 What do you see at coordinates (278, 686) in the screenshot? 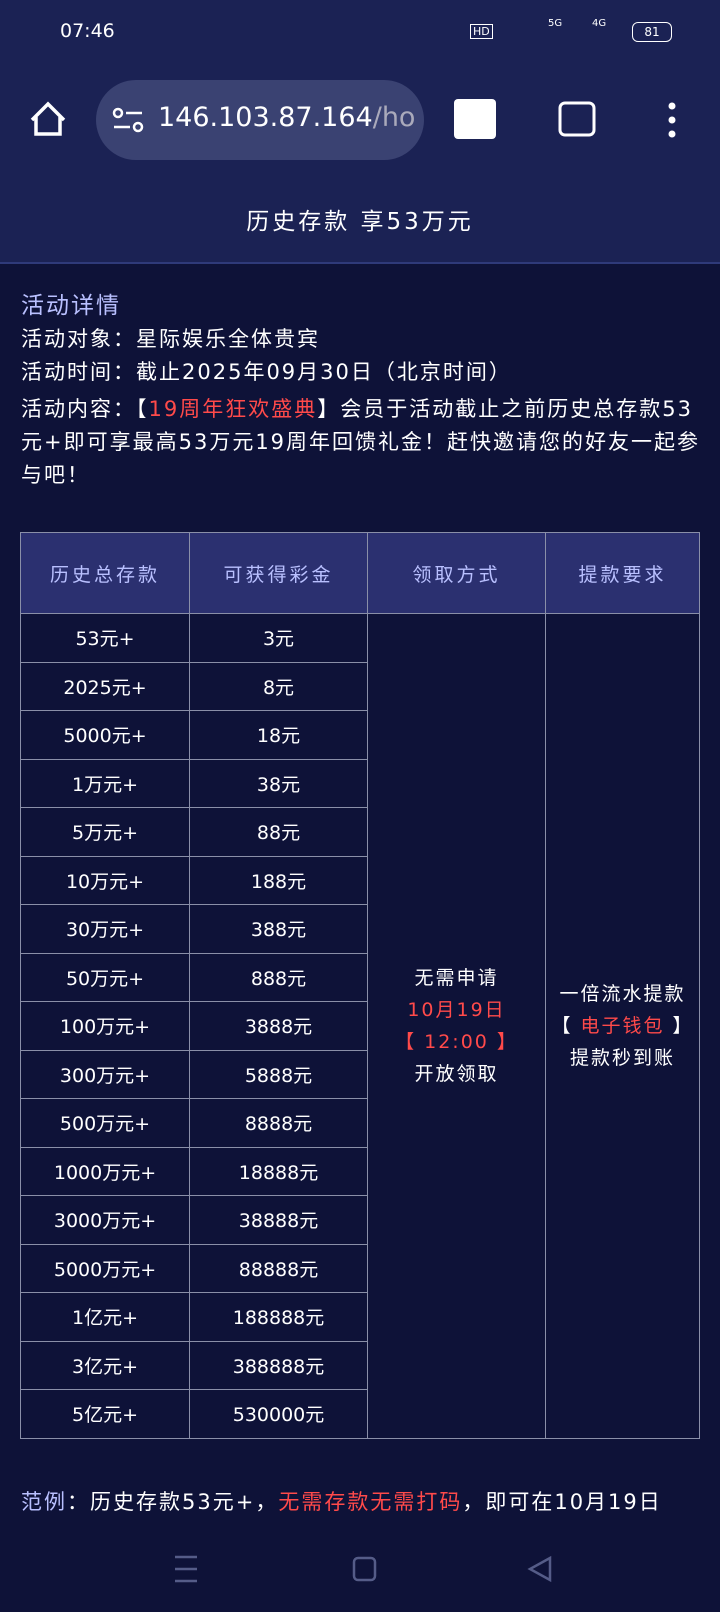
I see `bonus-cell: 8元` at bounding box center [278, 686].